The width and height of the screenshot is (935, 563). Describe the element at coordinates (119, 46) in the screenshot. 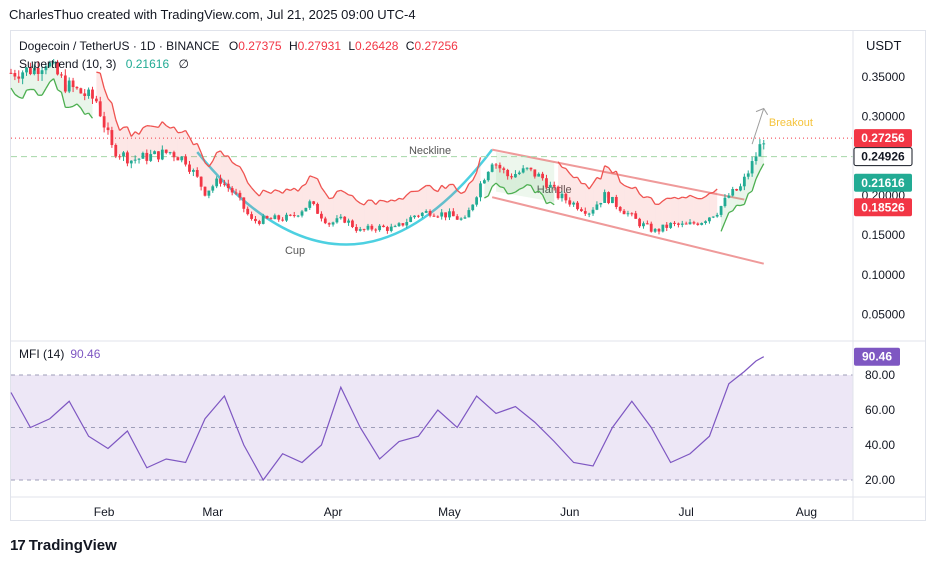

I see `symbol-name: Dogecoin / TetherUS · 1D · BINANCE` at that location.